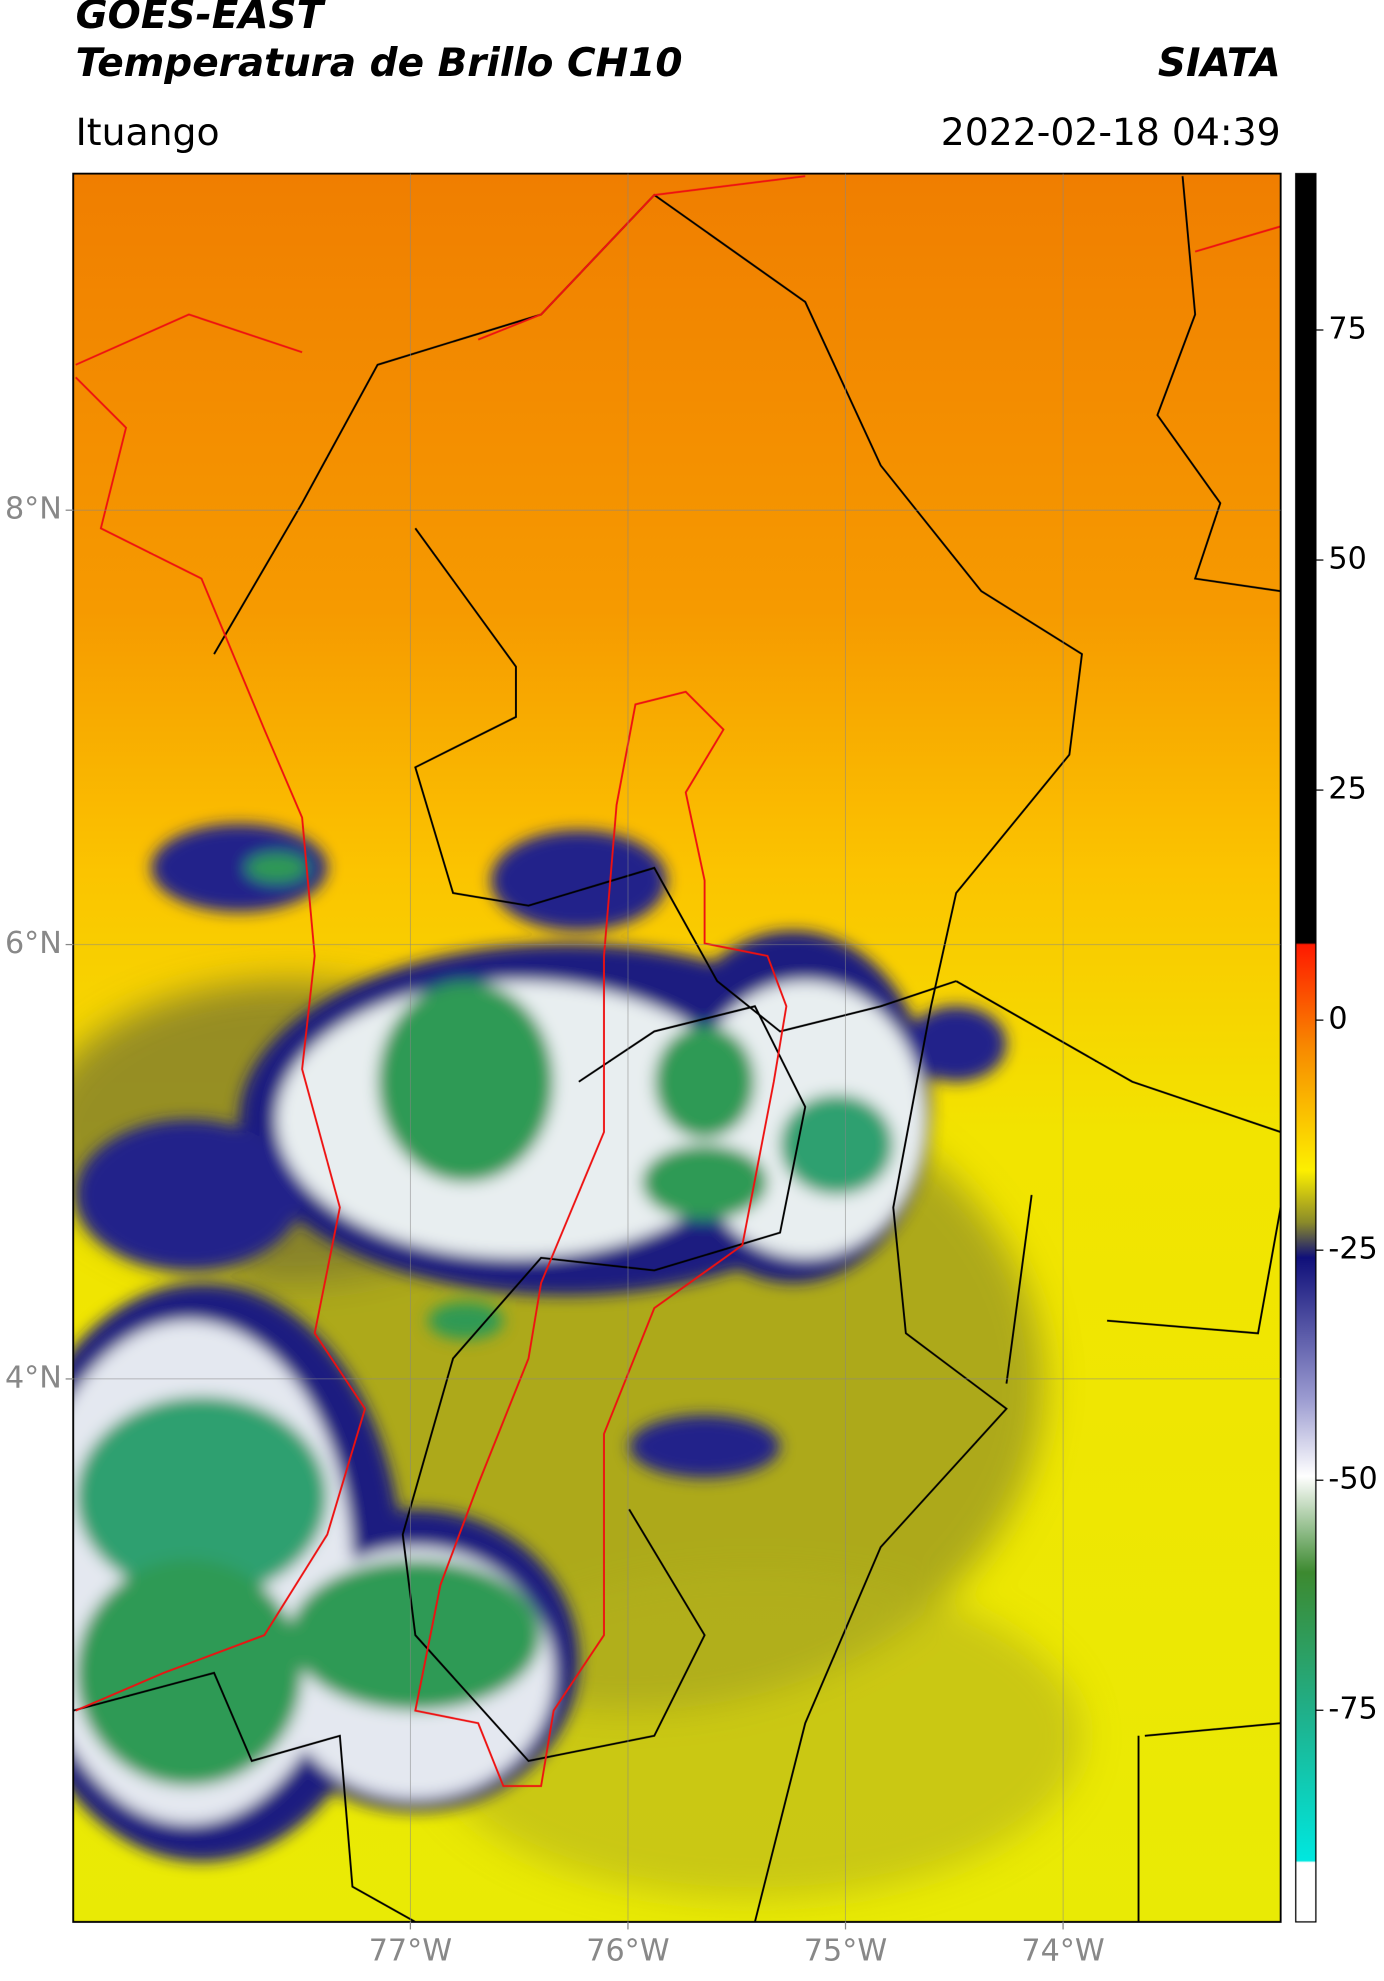  Describe the element at coordinates (1219, 63) in the screenshot. I see `source: SIATA` at that location.